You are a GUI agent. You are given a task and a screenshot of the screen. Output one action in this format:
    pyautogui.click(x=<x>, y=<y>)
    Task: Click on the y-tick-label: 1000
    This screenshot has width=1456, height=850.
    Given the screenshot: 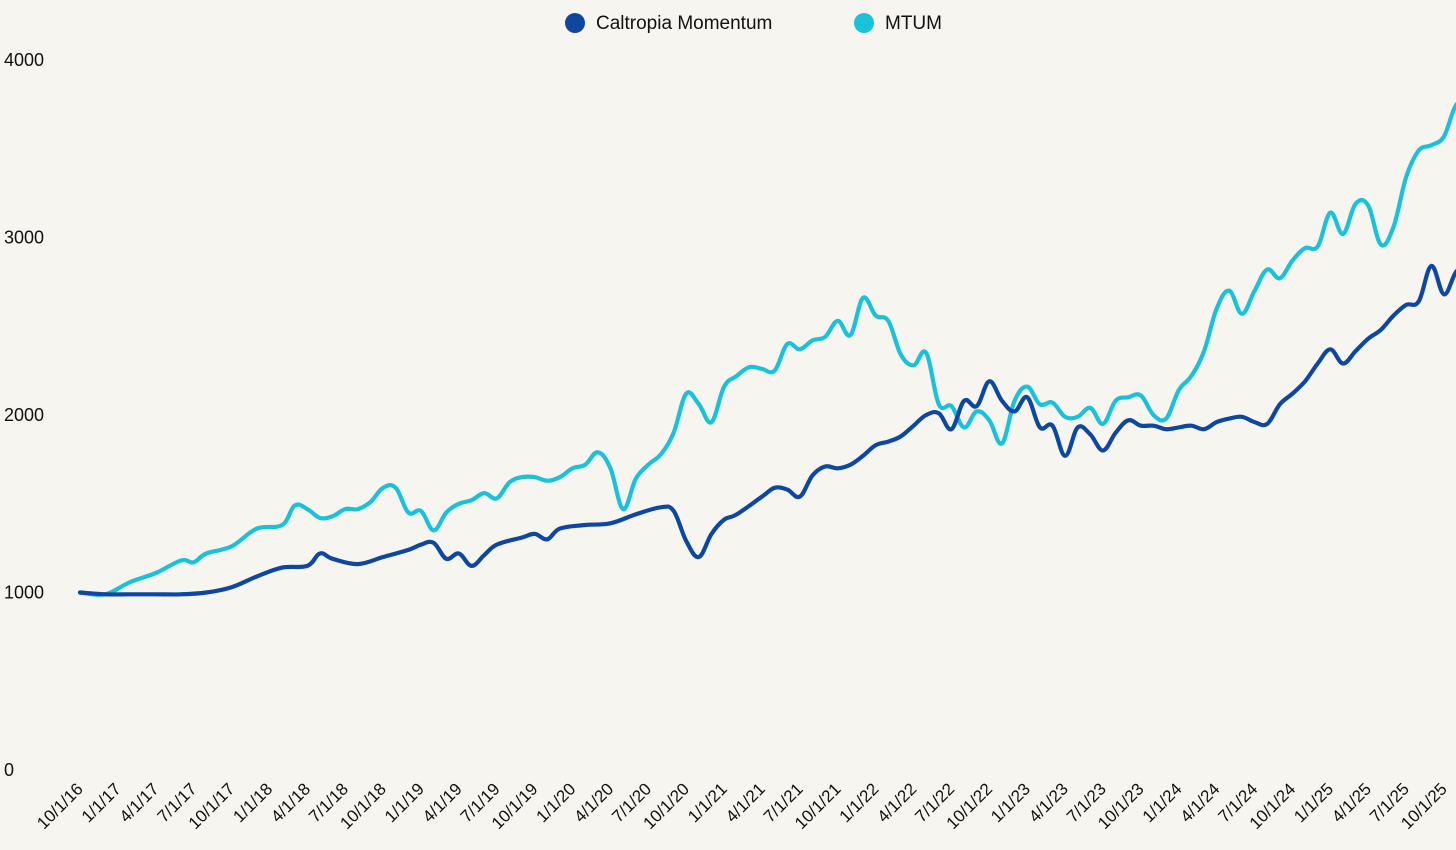 What is the action you would take?
    pyautogui.click(x=24, y=593)
    